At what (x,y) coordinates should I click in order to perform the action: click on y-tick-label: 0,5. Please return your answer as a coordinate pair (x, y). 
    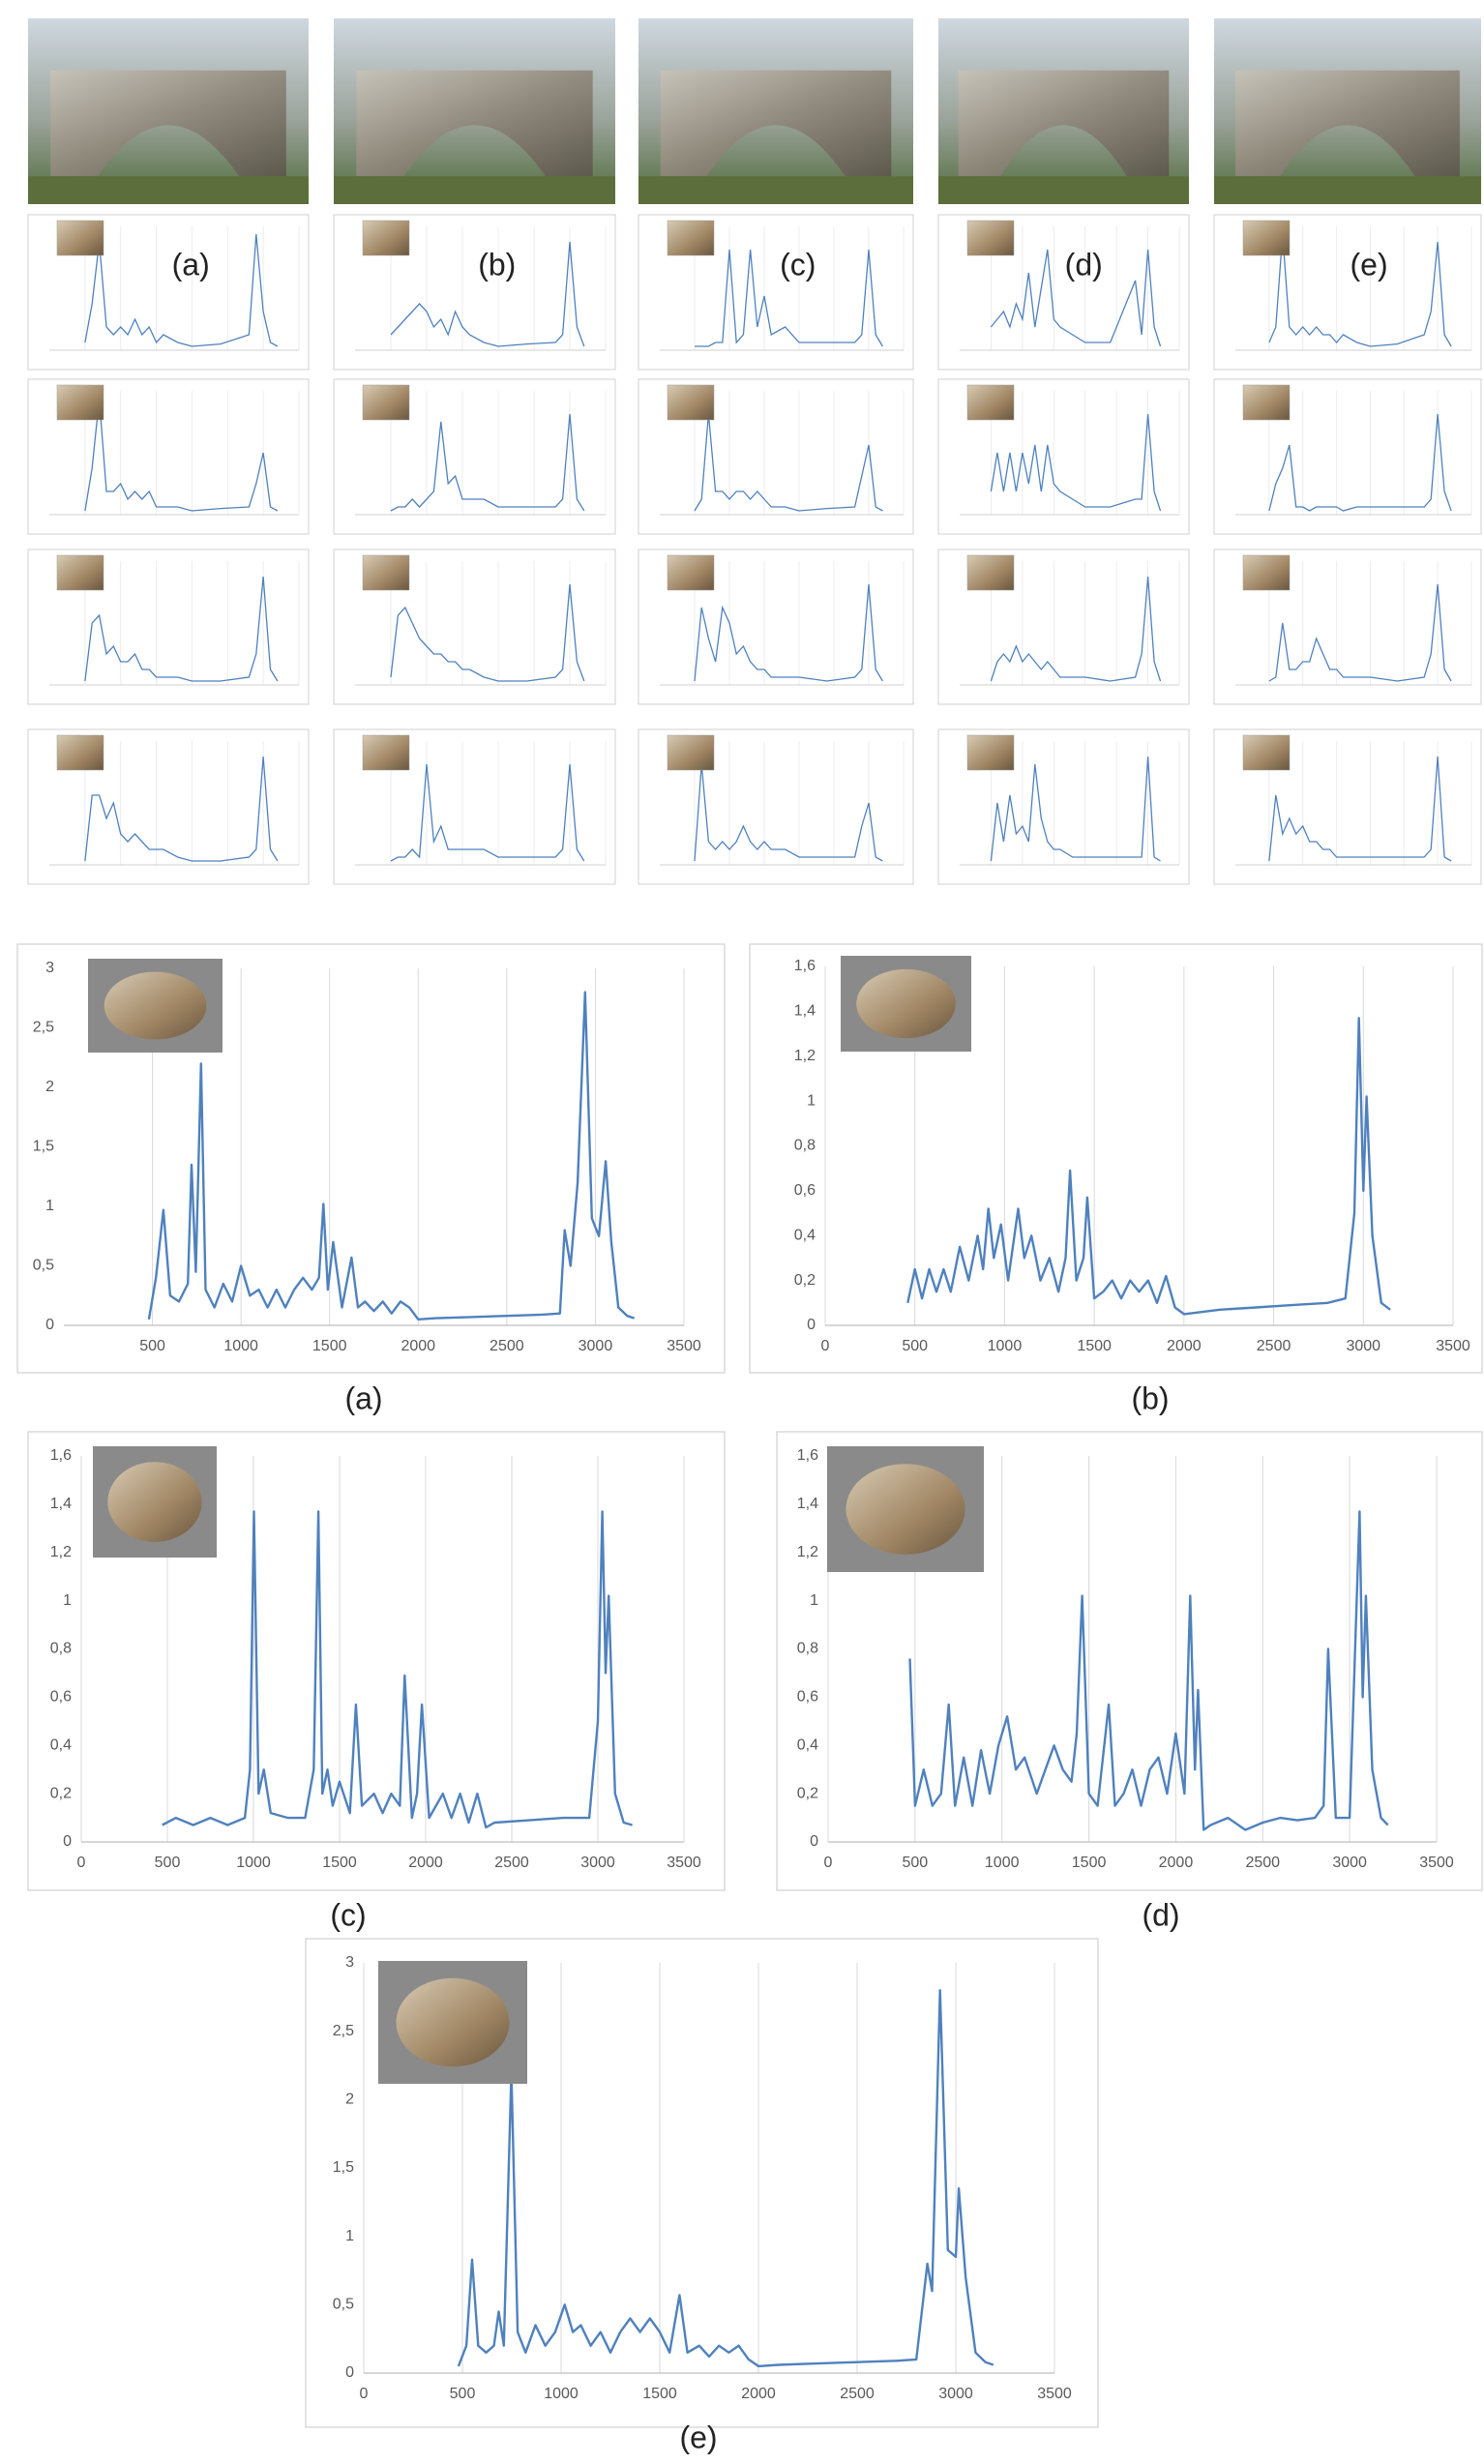
    Looking at the image, I should click on (43, 1266).